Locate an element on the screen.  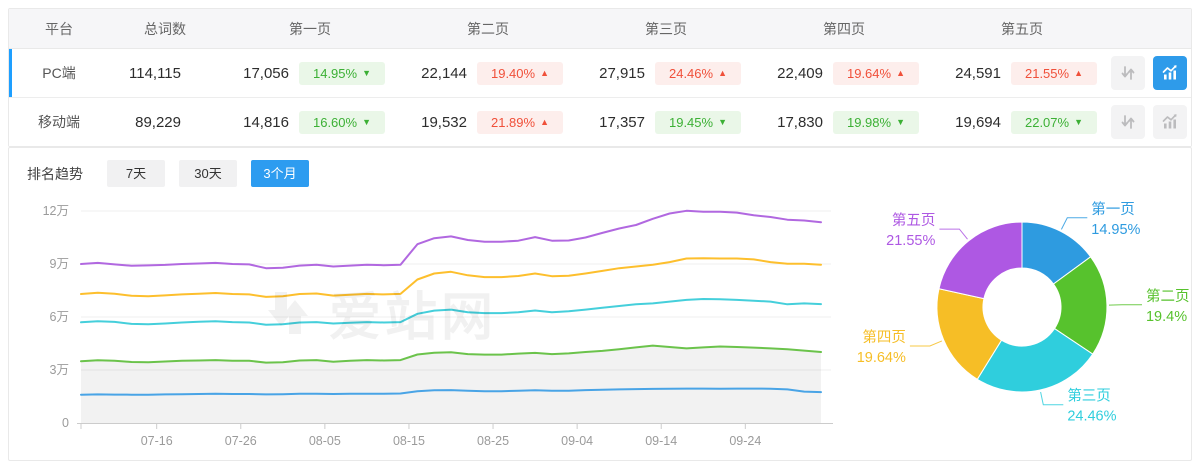
header-actions is located at coordinates (1151, 28).